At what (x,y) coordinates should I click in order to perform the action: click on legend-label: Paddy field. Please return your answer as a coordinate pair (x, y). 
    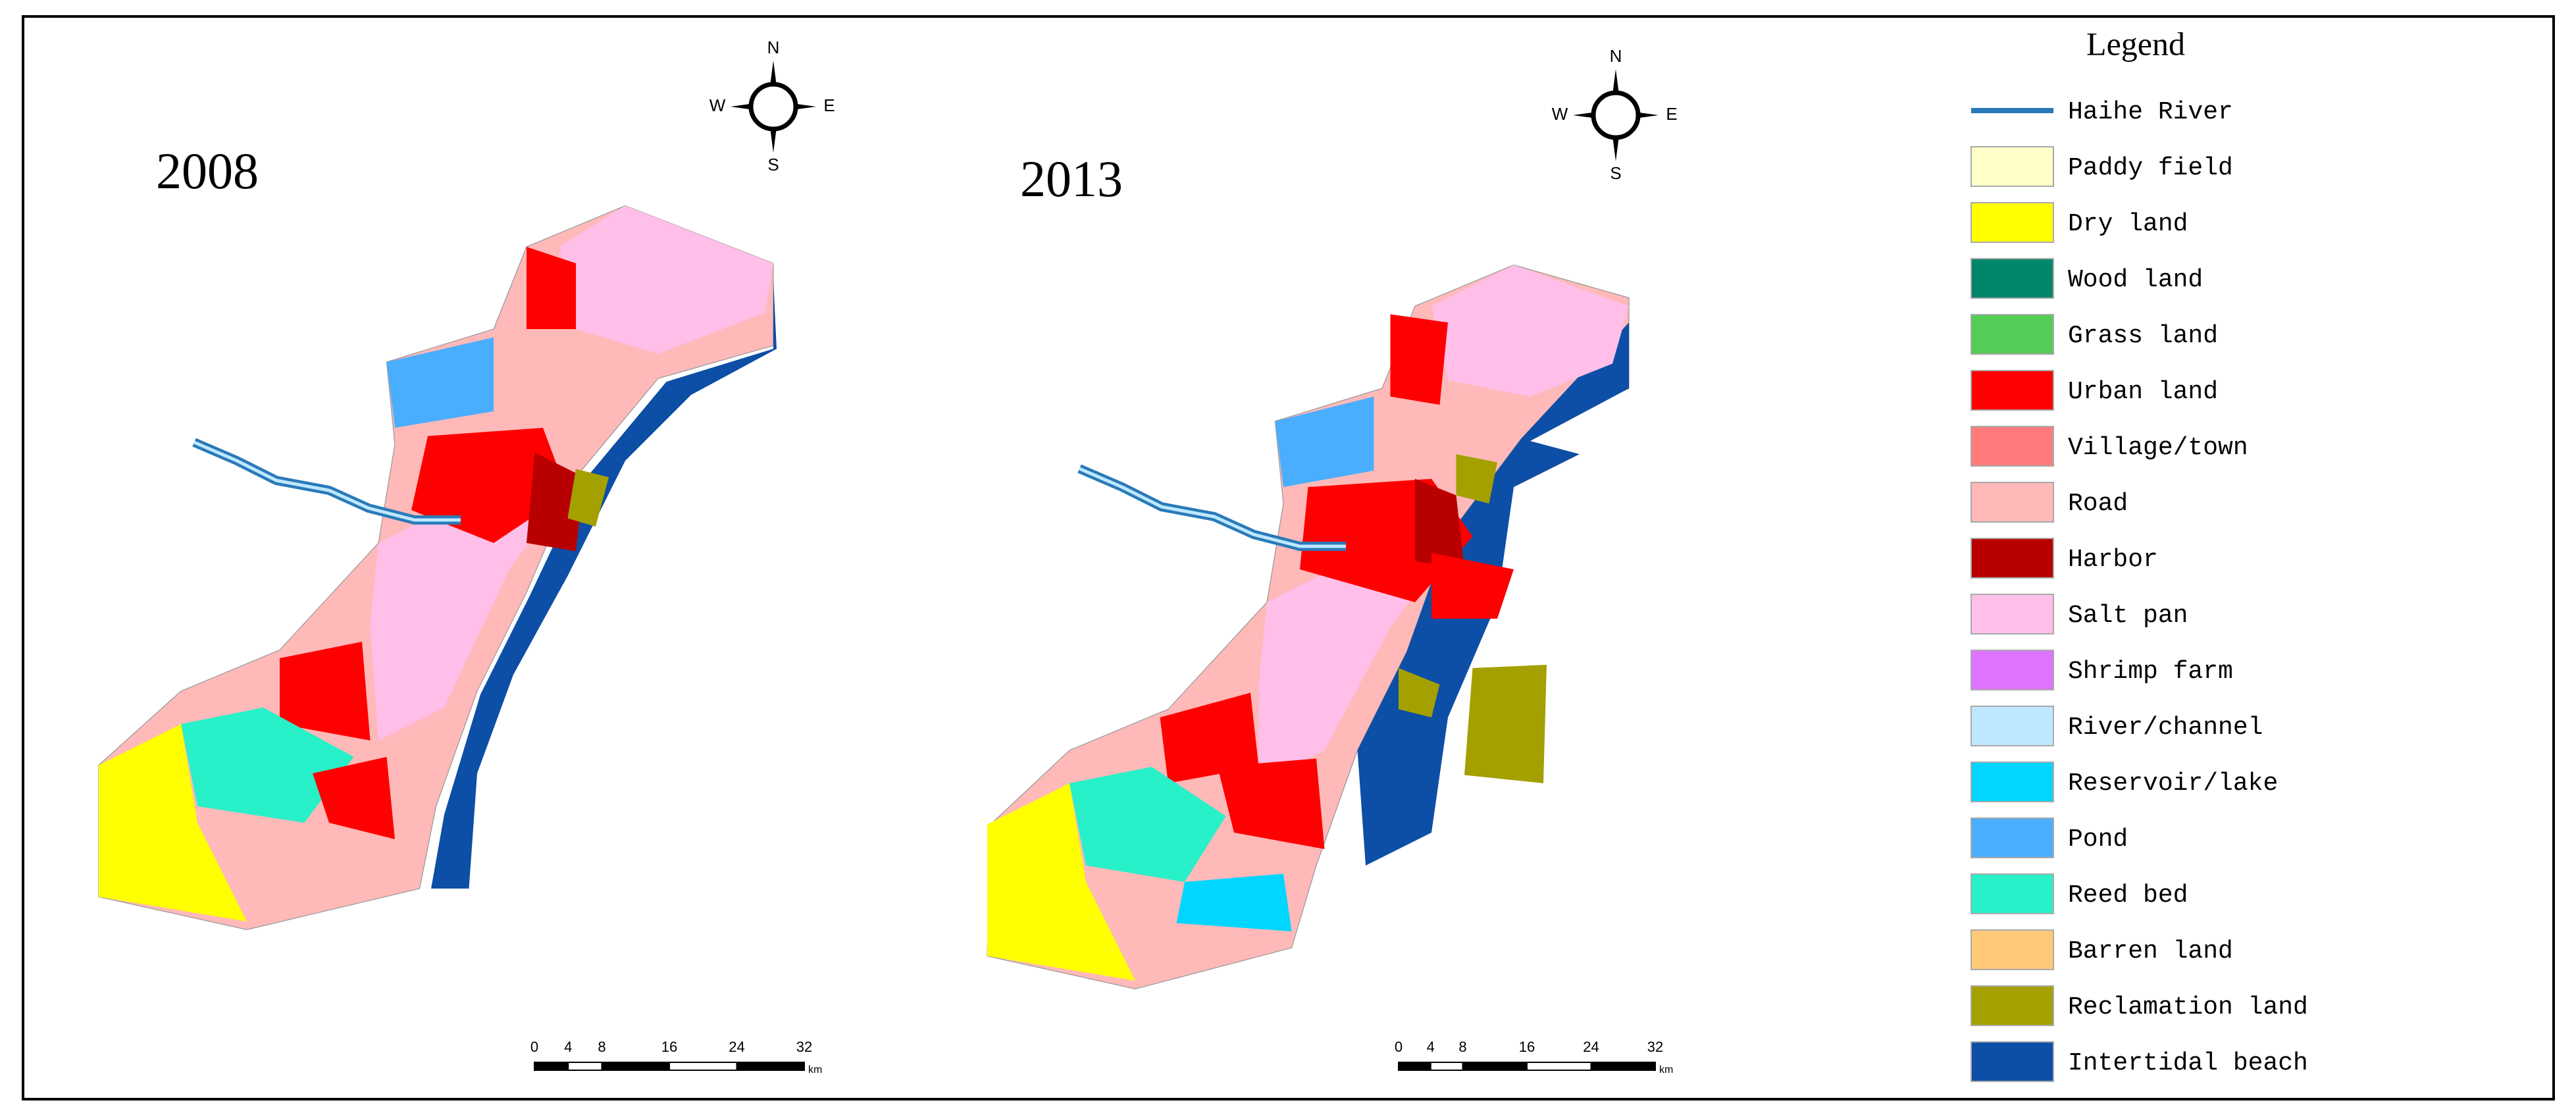
    Looking at the image, I should click on (2150, 168).